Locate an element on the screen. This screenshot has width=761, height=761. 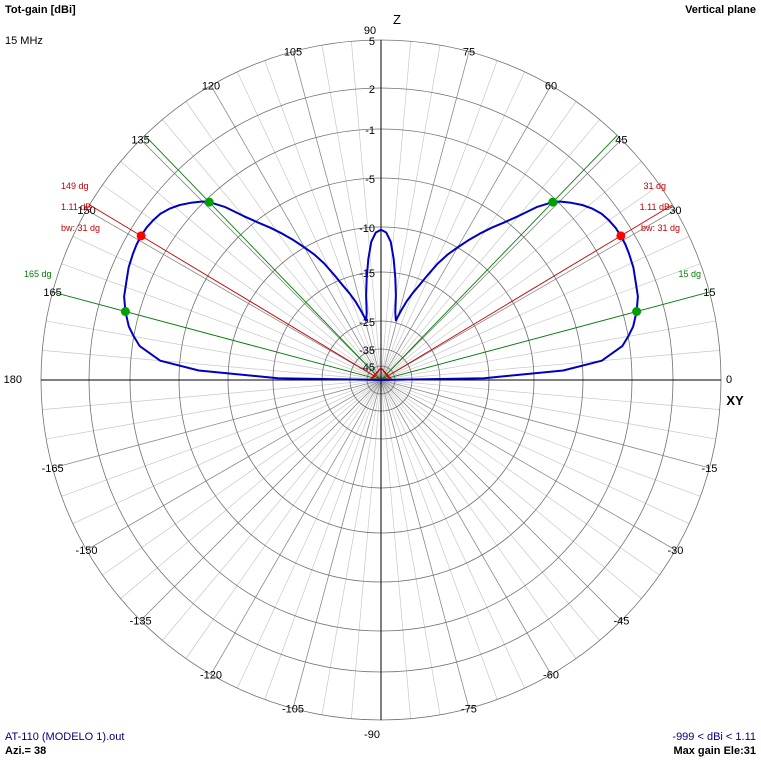
annot-right-bw-edge: 15 dg is located at coordinates (689, 274).